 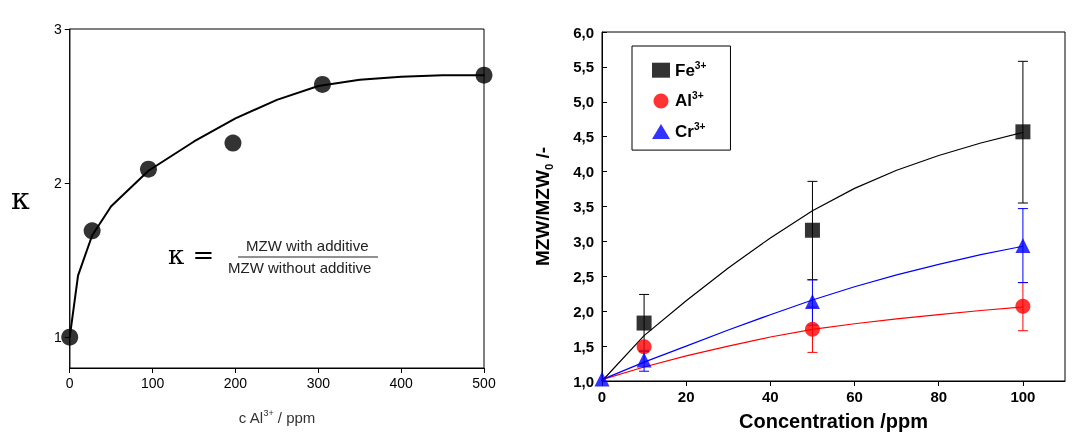 What do you see at coordinates (484, 383) in the screenshot?
I see `x-tick-label: 500` at bounding box center [484, 383].